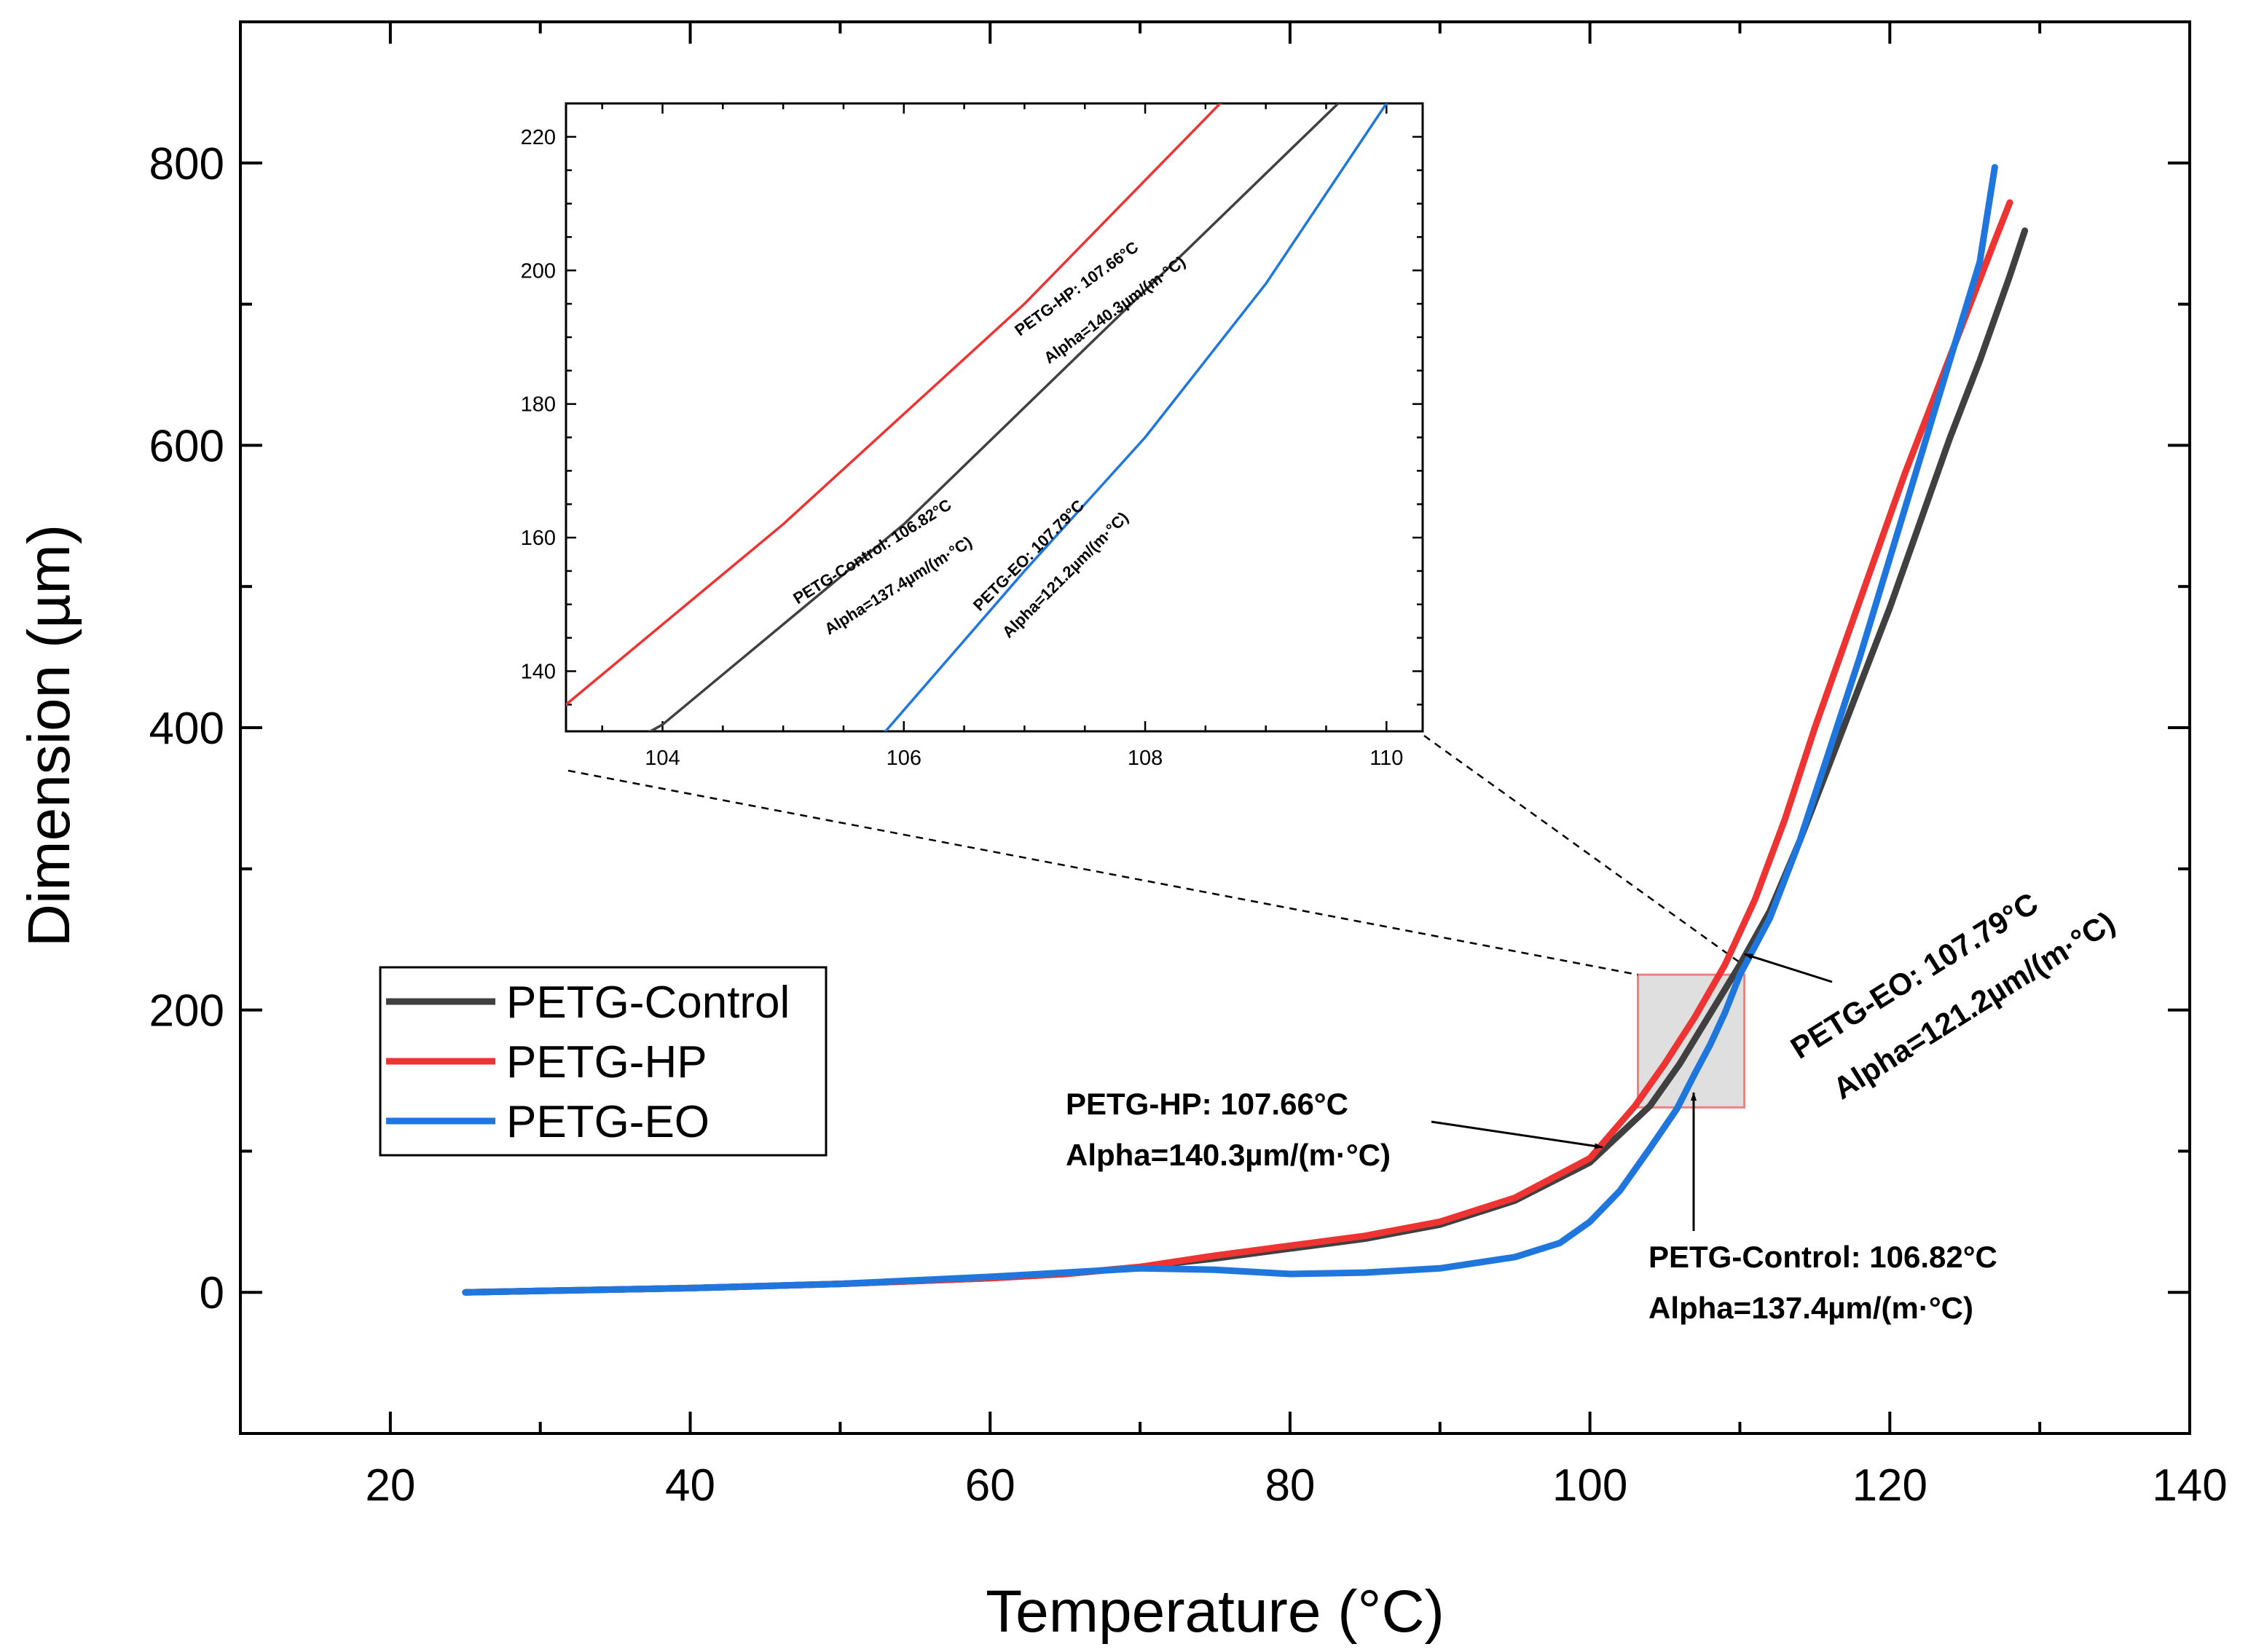 This screenshot has width=2248, height=1652. Describe the element at coordinates (539, 671) in the screenshot. I see `inset-y-tick-label: 140` at that location.